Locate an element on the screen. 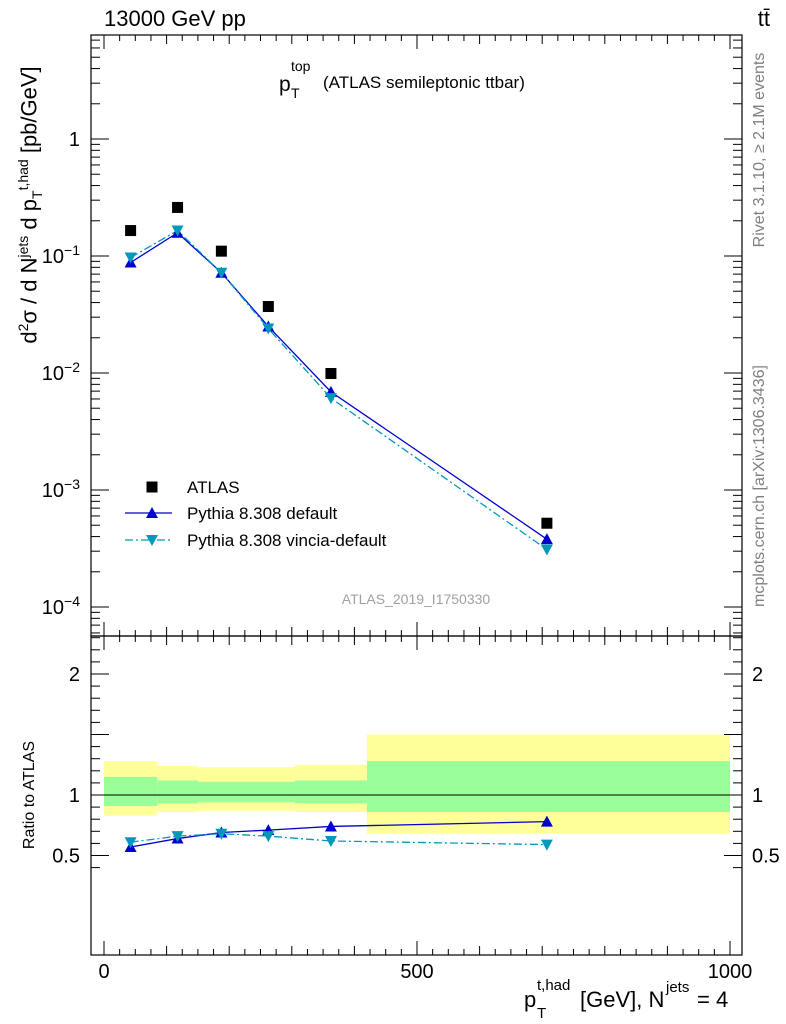 The image size is (786, 1024). ratio-y-tick-label-right-2: 2 is located at coordinates (757, 675).